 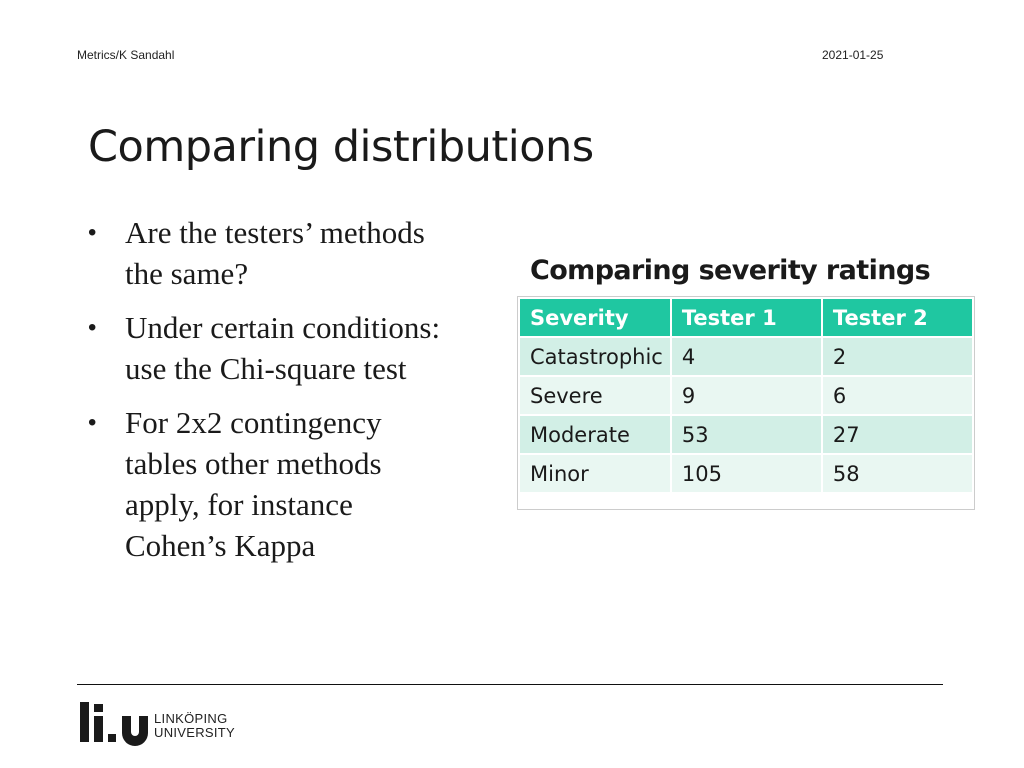 I want to click on table-header-row: Severity Tester 1 Tester 2, so click(x=746, y=317).